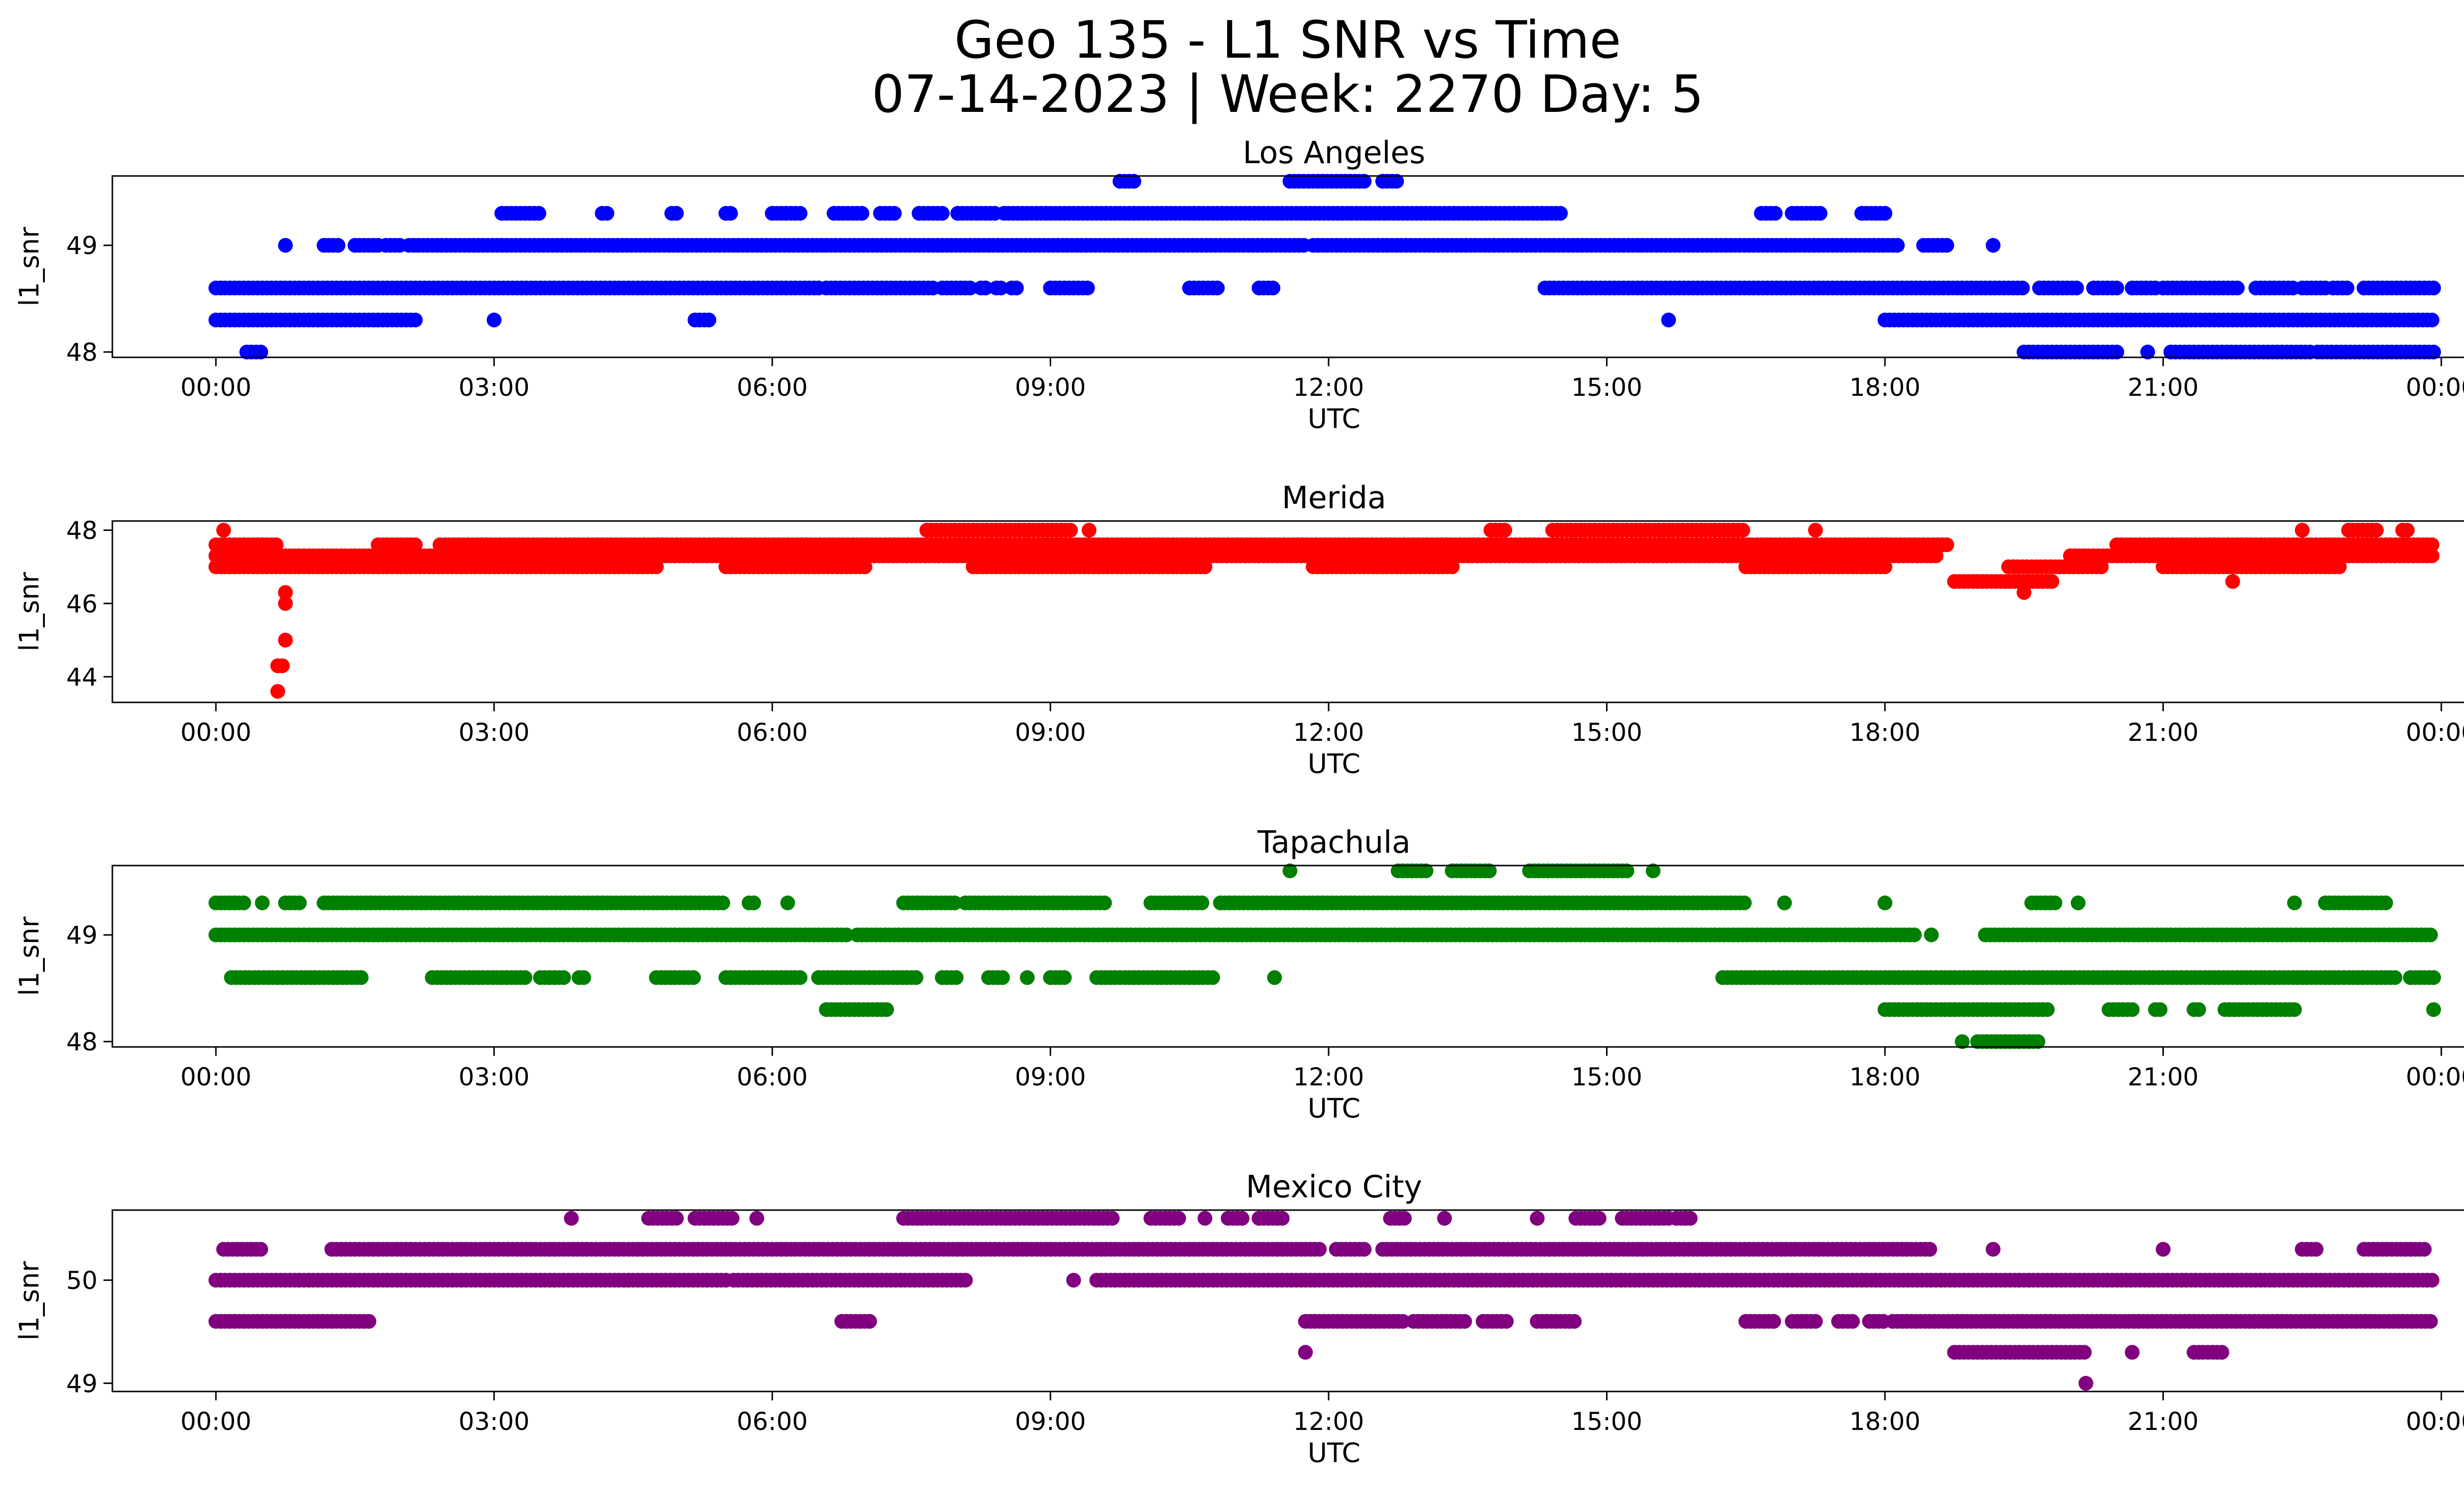 The height and width of the screenshot is (1495, 2464). I want to click on y-tick-label: 46, so click(82, 604).